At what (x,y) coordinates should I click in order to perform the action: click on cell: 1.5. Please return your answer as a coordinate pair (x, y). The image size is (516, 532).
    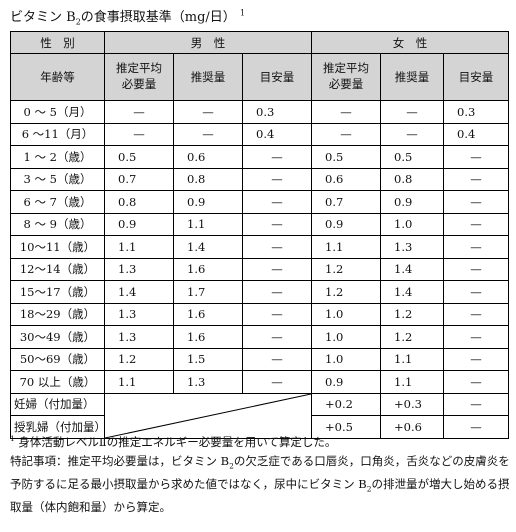
    Looking at the image, I should click on (208, 359).